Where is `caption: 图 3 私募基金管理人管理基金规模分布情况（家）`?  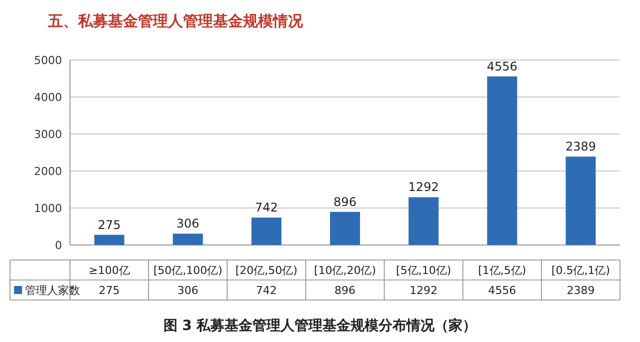 caption: 图 3 私募基金管理人管理基金规模分布情况（家） is located at coordinates (320, 325).